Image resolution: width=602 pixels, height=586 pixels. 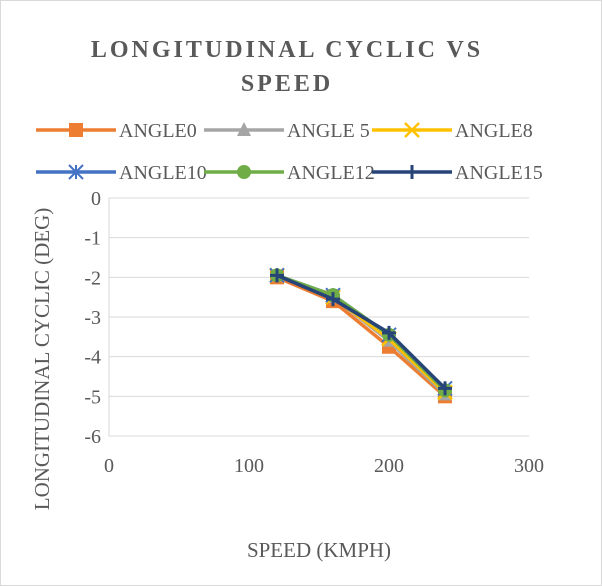 What do you see at coordinates (452, 131) in the screenshot?
I see `legend-item: ANGLE8` at bounding box center [452, 131].